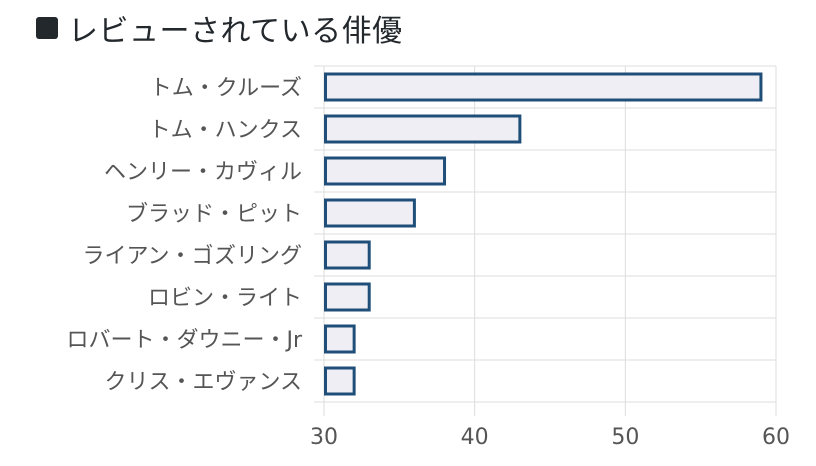 The image size is (816, 466). What do you see at coordinates (324, 437) in the screenshot?
I see `x-tick-label: 30` at bounding box center [324, 437].